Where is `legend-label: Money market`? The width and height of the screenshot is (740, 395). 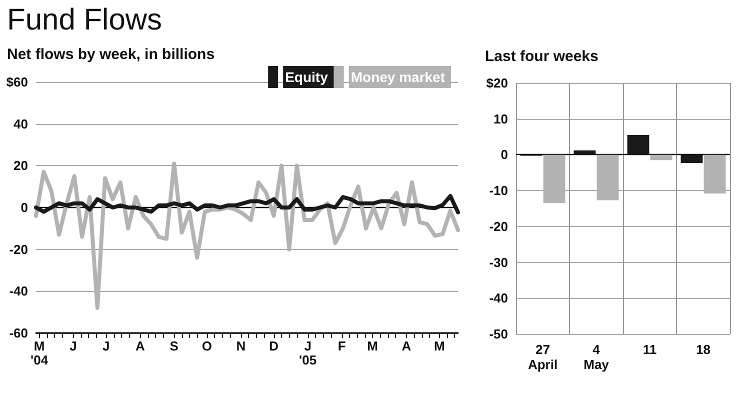
legend-label: Money market is located at coordinates (398, 77).